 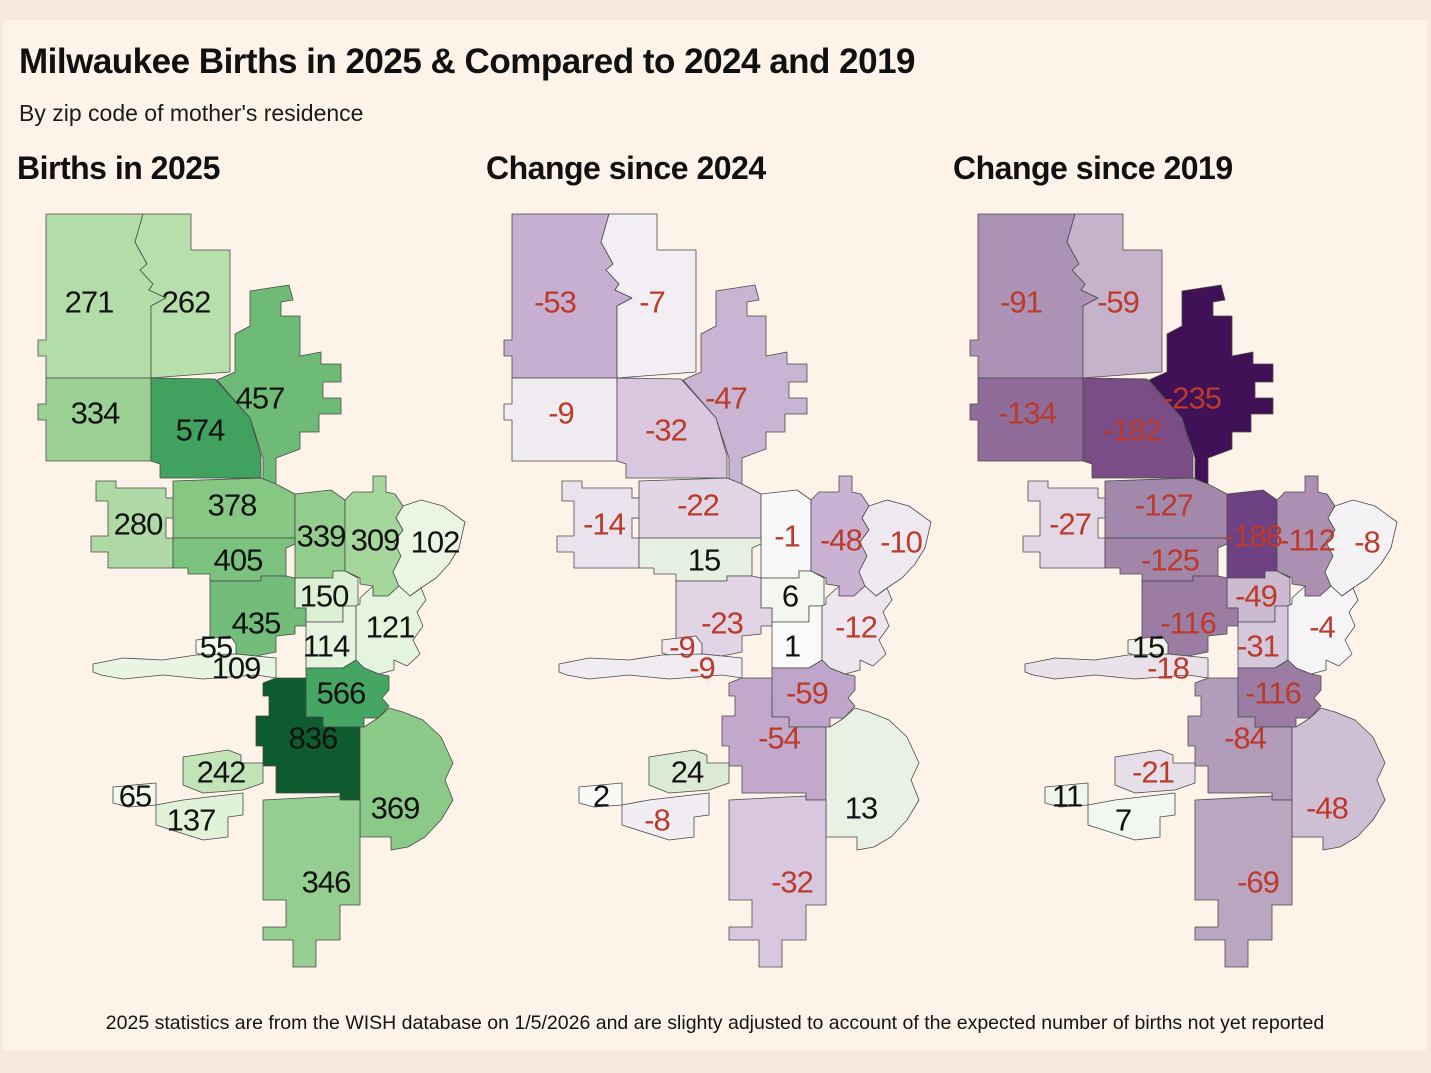 I want to click on zip-region-value-label: -4, so click(x=1322, y=627).